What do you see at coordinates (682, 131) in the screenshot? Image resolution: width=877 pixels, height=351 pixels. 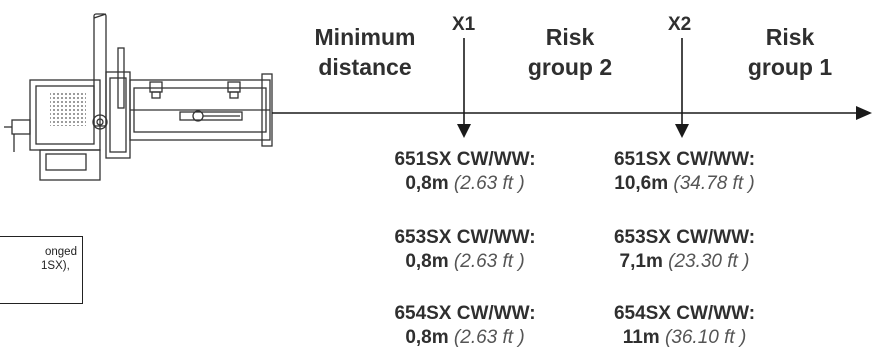 I see `x2-marker-arrowhead` at bounding box center [682, 131].